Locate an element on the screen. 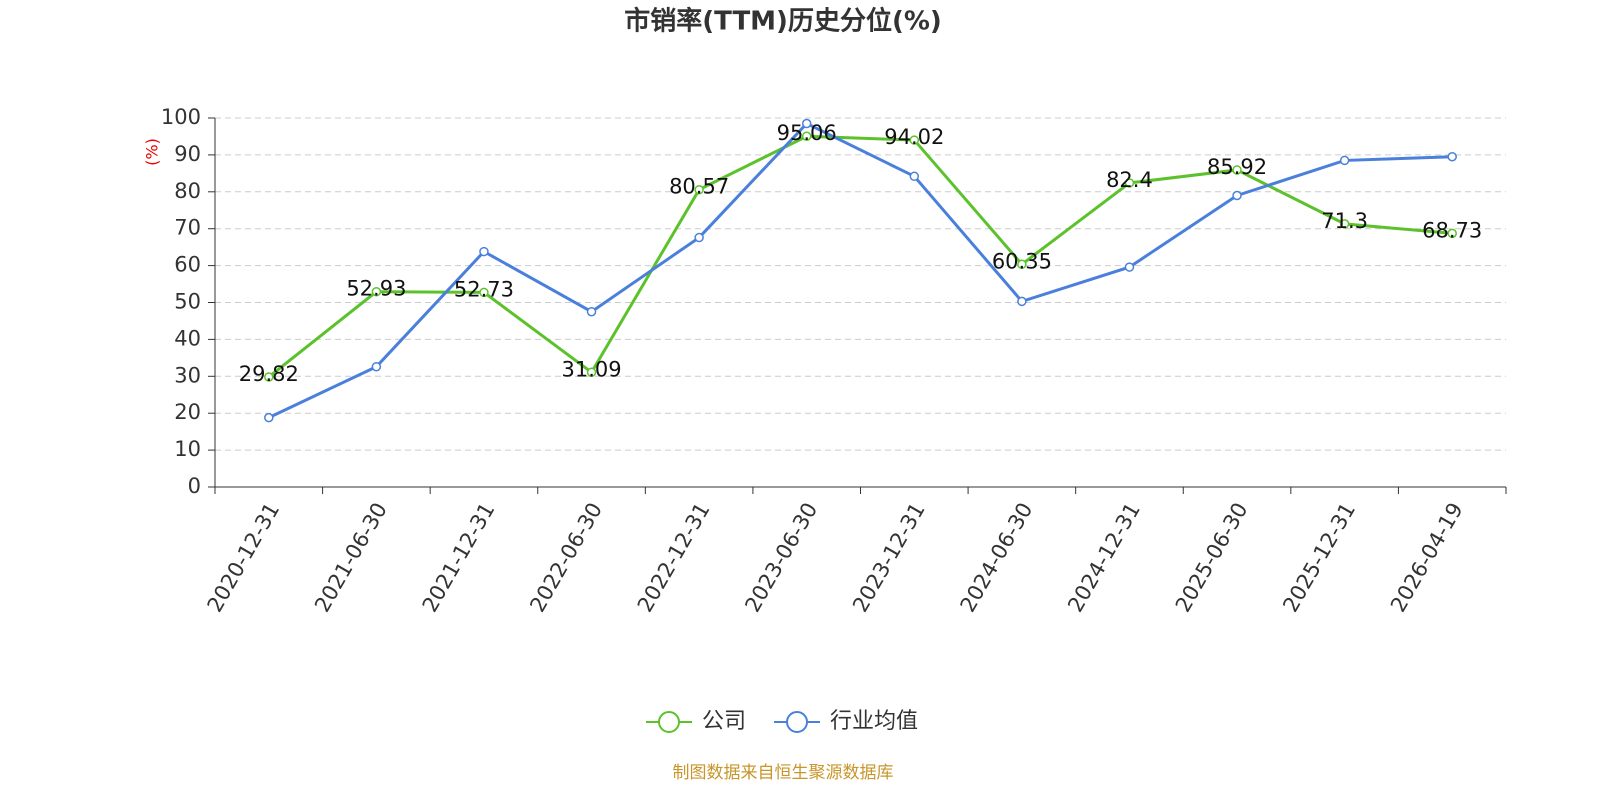 The width and height of the screenshot is (1600, 800). chart-title: 市销率(TTM)历史分位(%) is located at coordinates (783, 21).